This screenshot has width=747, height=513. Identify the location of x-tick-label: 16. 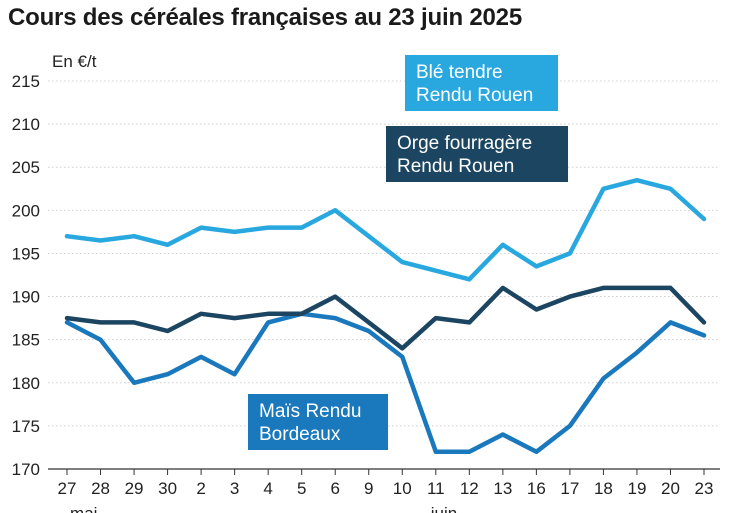
(536, 488).